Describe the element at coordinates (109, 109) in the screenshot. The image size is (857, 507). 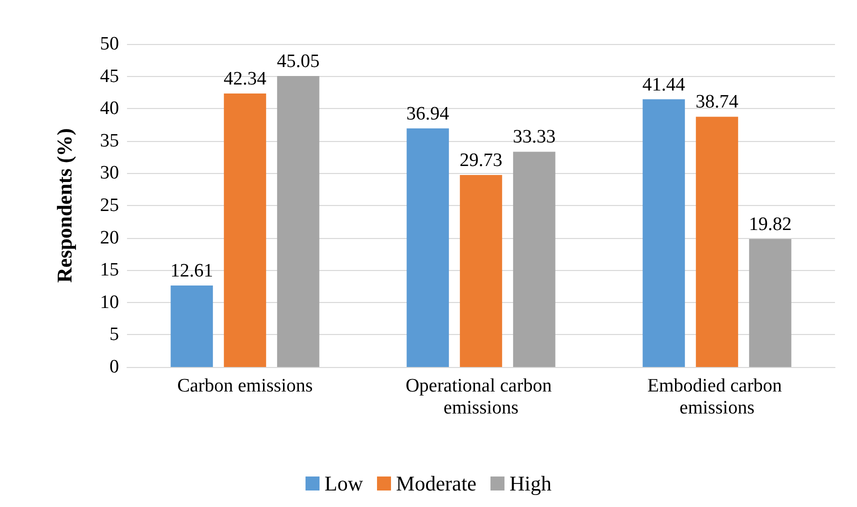
I see `y-tick-label: 40` at that location.